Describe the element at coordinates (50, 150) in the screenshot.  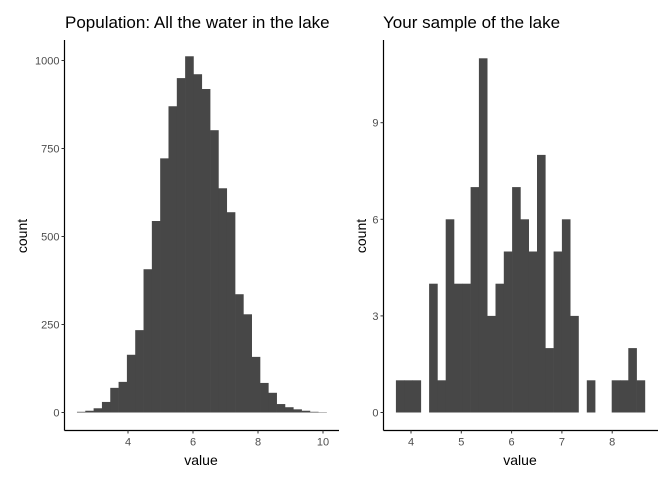
I see `y-tick-label: 750` at that location.